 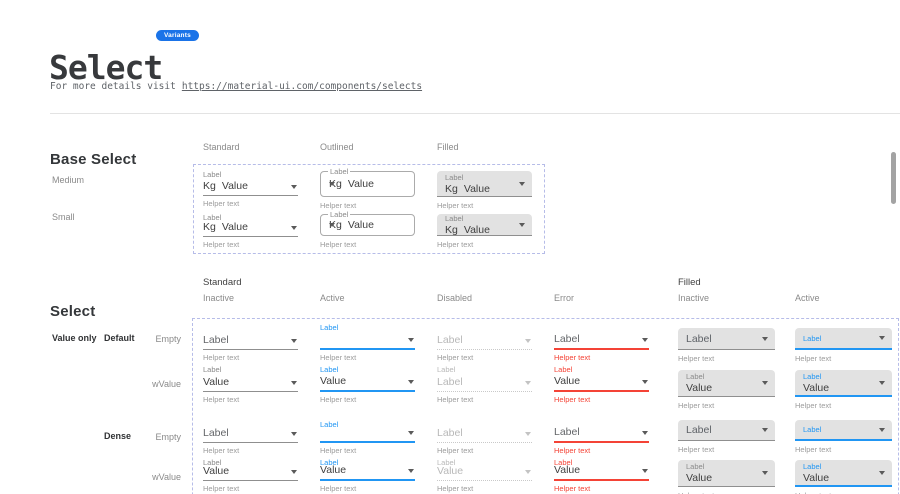 What do you see at coordinates (168, 437) in the screenshot?
I see `row-label: Empty` at bounding box center [168, 437].